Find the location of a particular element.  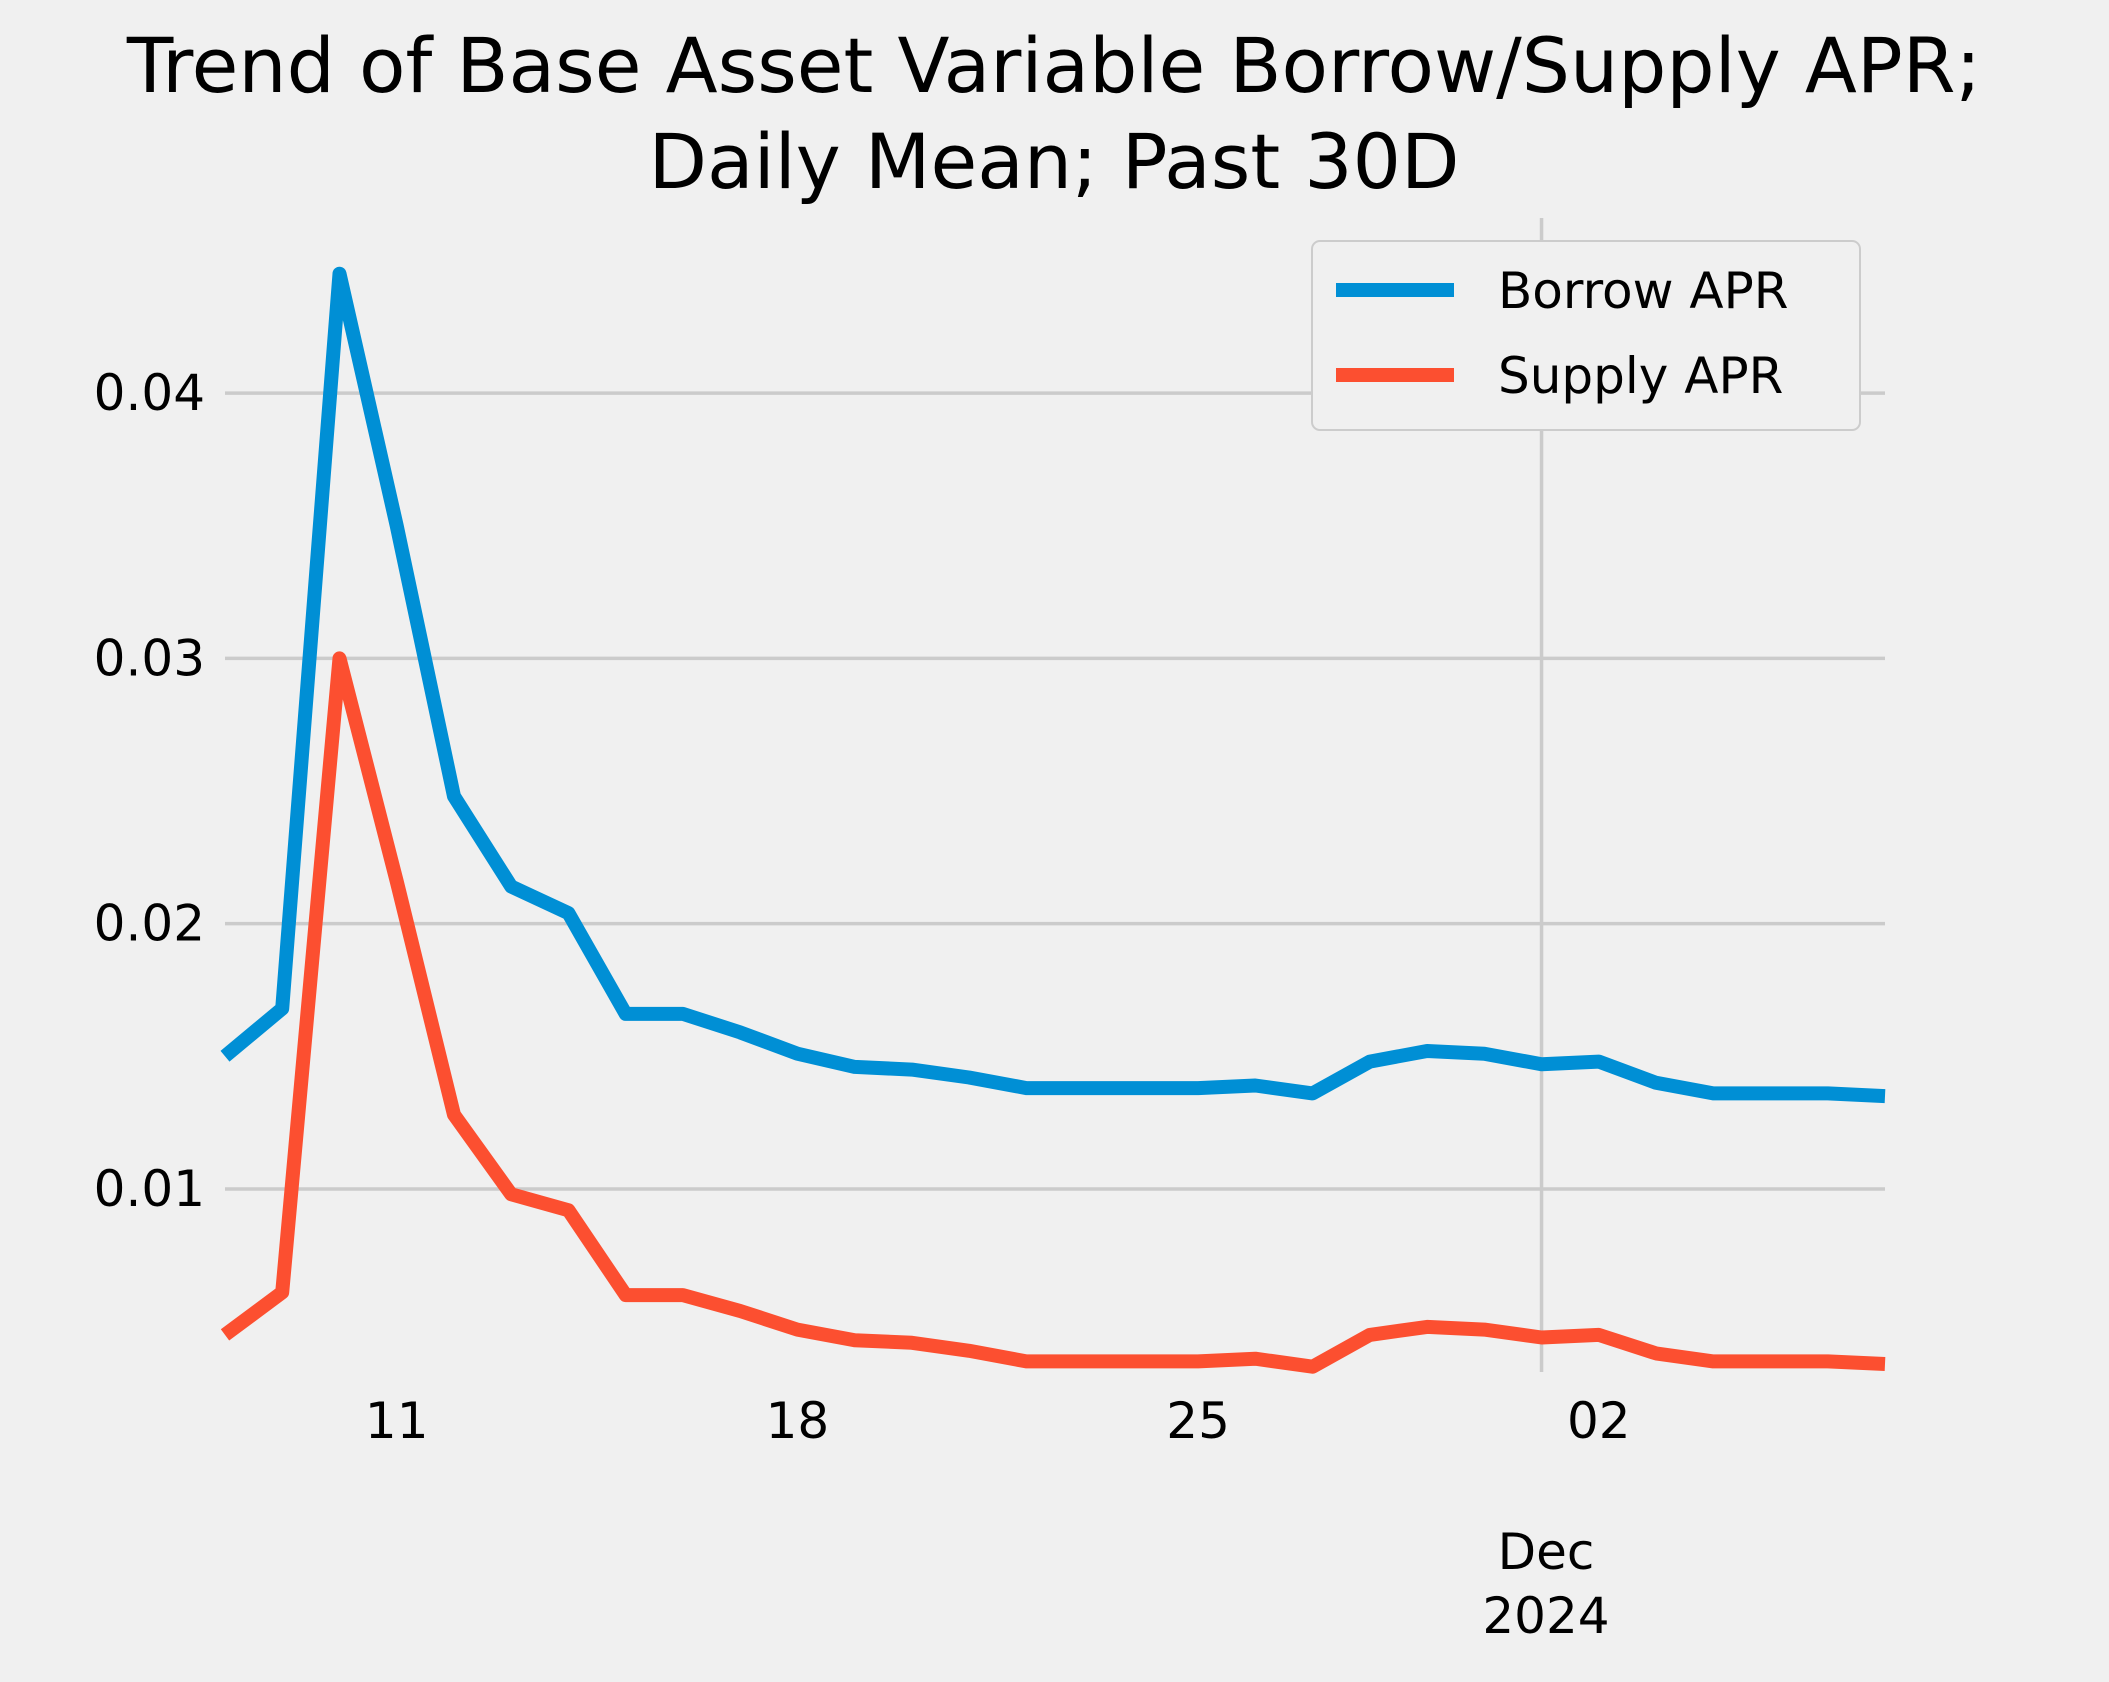

x-axis-year-label: 2024 is located at coordinates (1545, 1616).